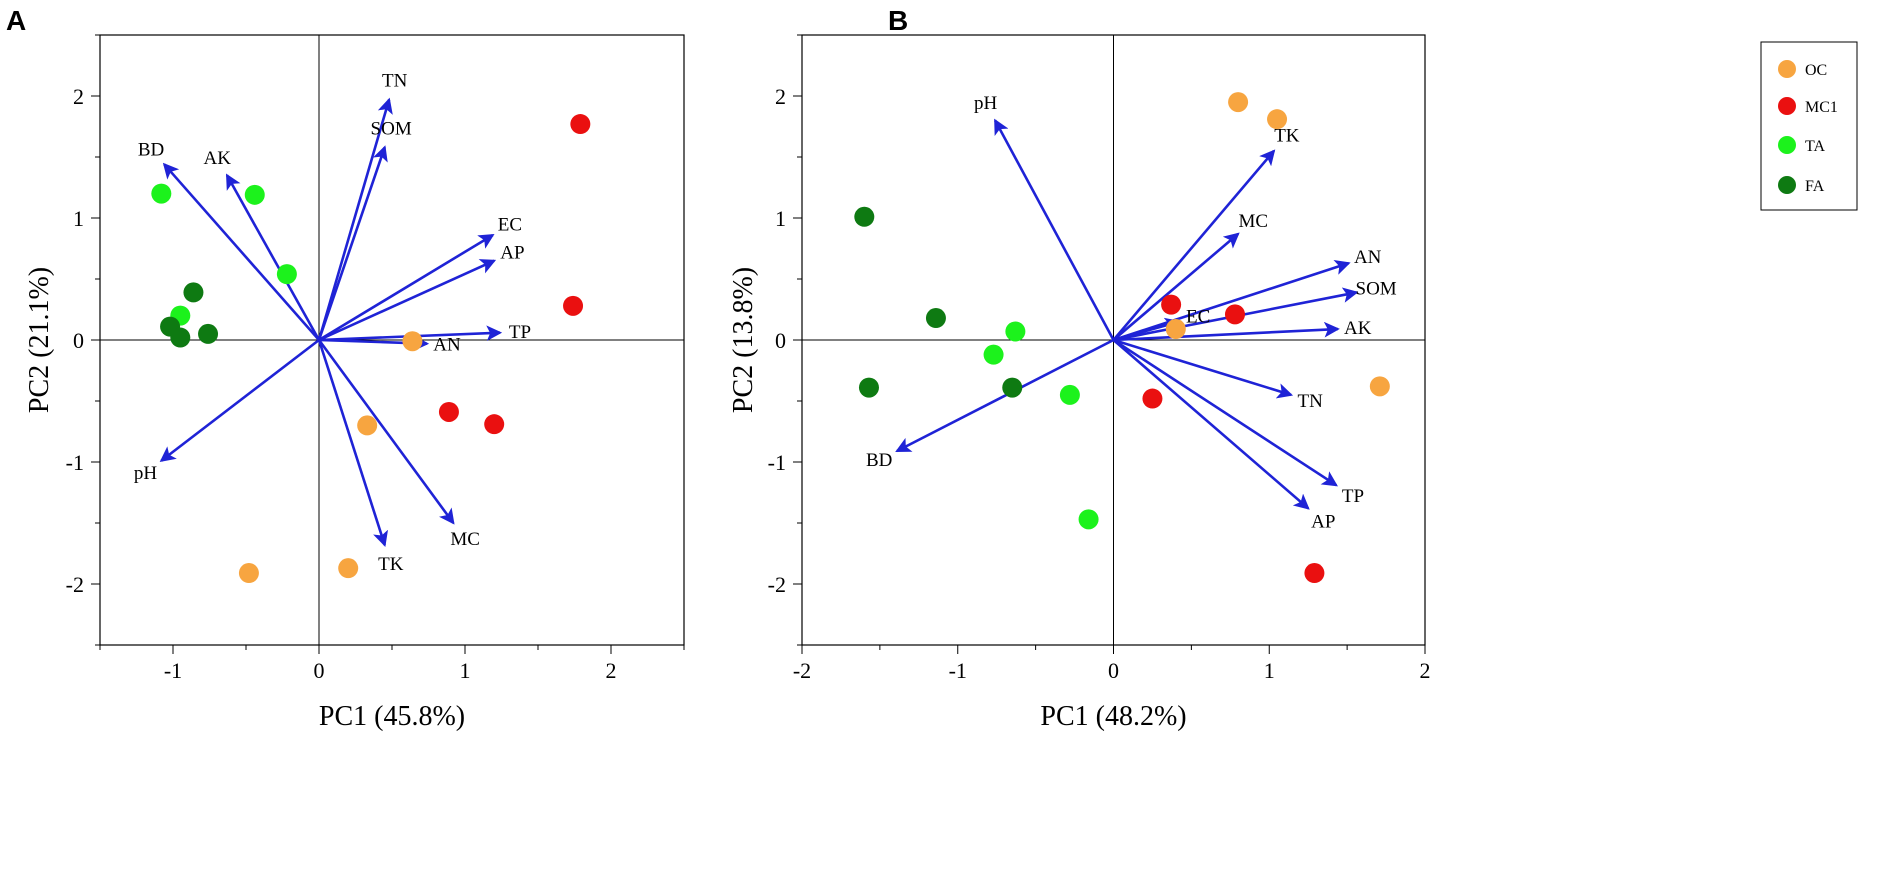  Describe the element at coordinates (75, 584) in the screenshot. I see `panel-a-y-tick-label: -2` at that location.